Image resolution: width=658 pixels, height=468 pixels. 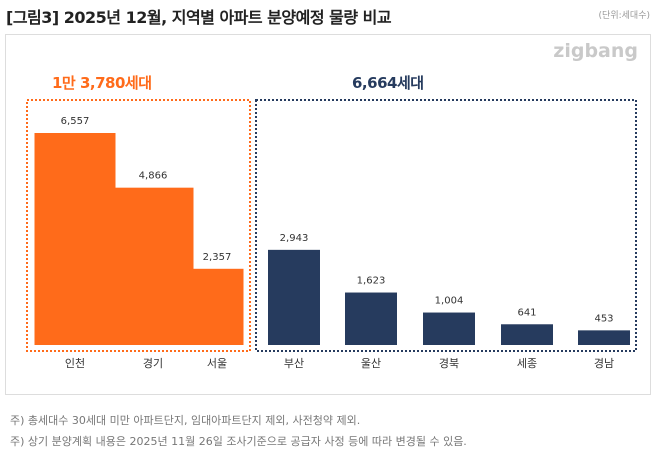 What do you see at coordinates (294, 238) in the screenshot?
I see `value-label: 2,943` at bounding box center [294, 238].